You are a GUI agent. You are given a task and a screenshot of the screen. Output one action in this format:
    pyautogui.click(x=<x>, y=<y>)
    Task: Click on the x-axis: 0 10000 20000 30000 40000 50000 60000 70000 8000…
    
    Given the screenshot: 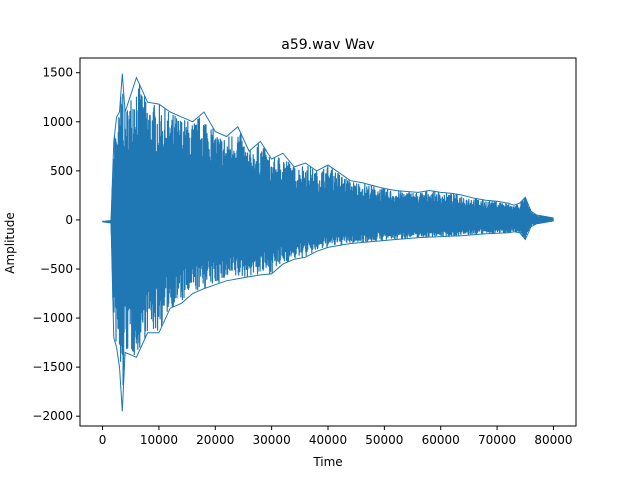 What is the action you would take?
    pyautogui.click(x=336, y=436)
    